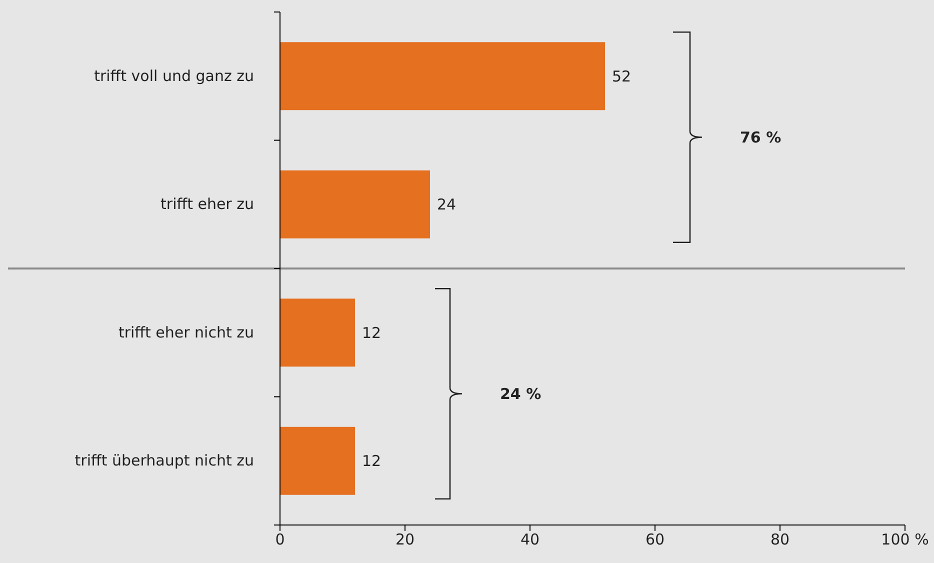 This screenshot has height=563, width=934. I want to click on y-tick-label: trifft eher nicht zu, so click(186, 332).